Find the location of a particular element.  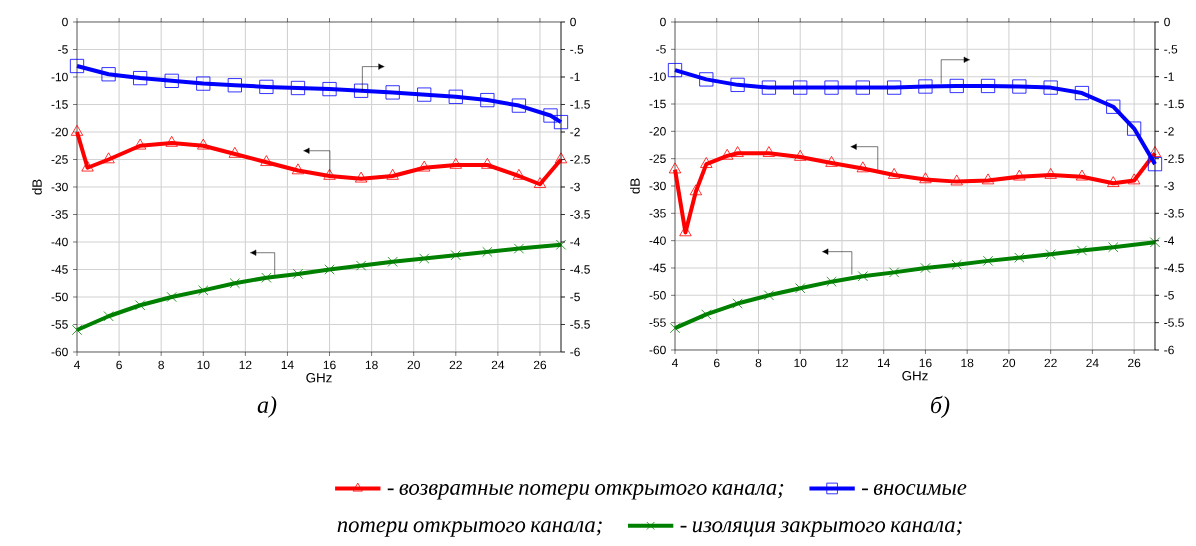

y2-tick-label: -2 is located at coordinates (575, 132).